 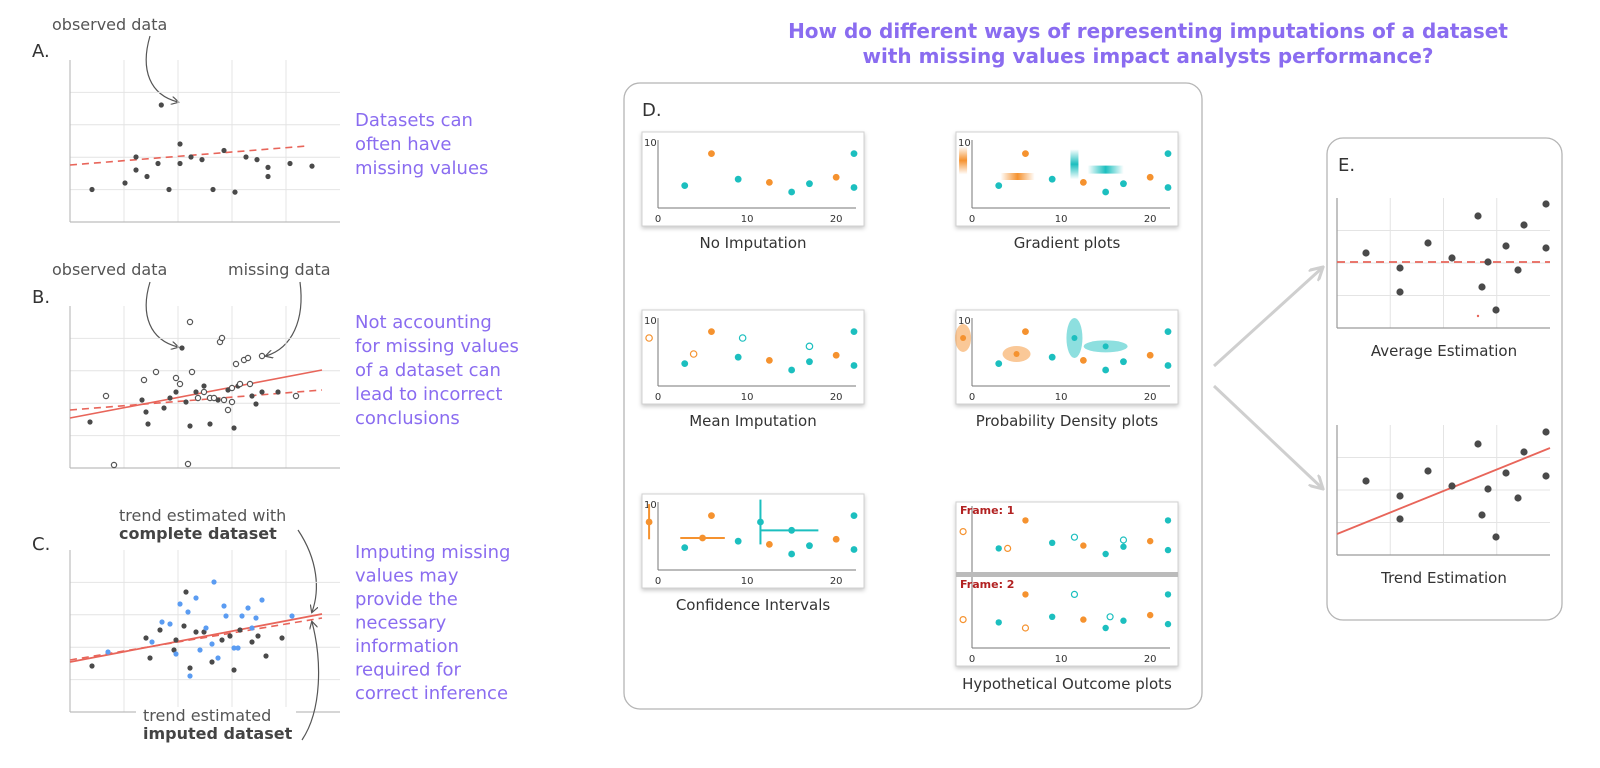 I want to click on panel-c-bottom-annotation-bold: imputed dataset, so click(x=218, y=733).